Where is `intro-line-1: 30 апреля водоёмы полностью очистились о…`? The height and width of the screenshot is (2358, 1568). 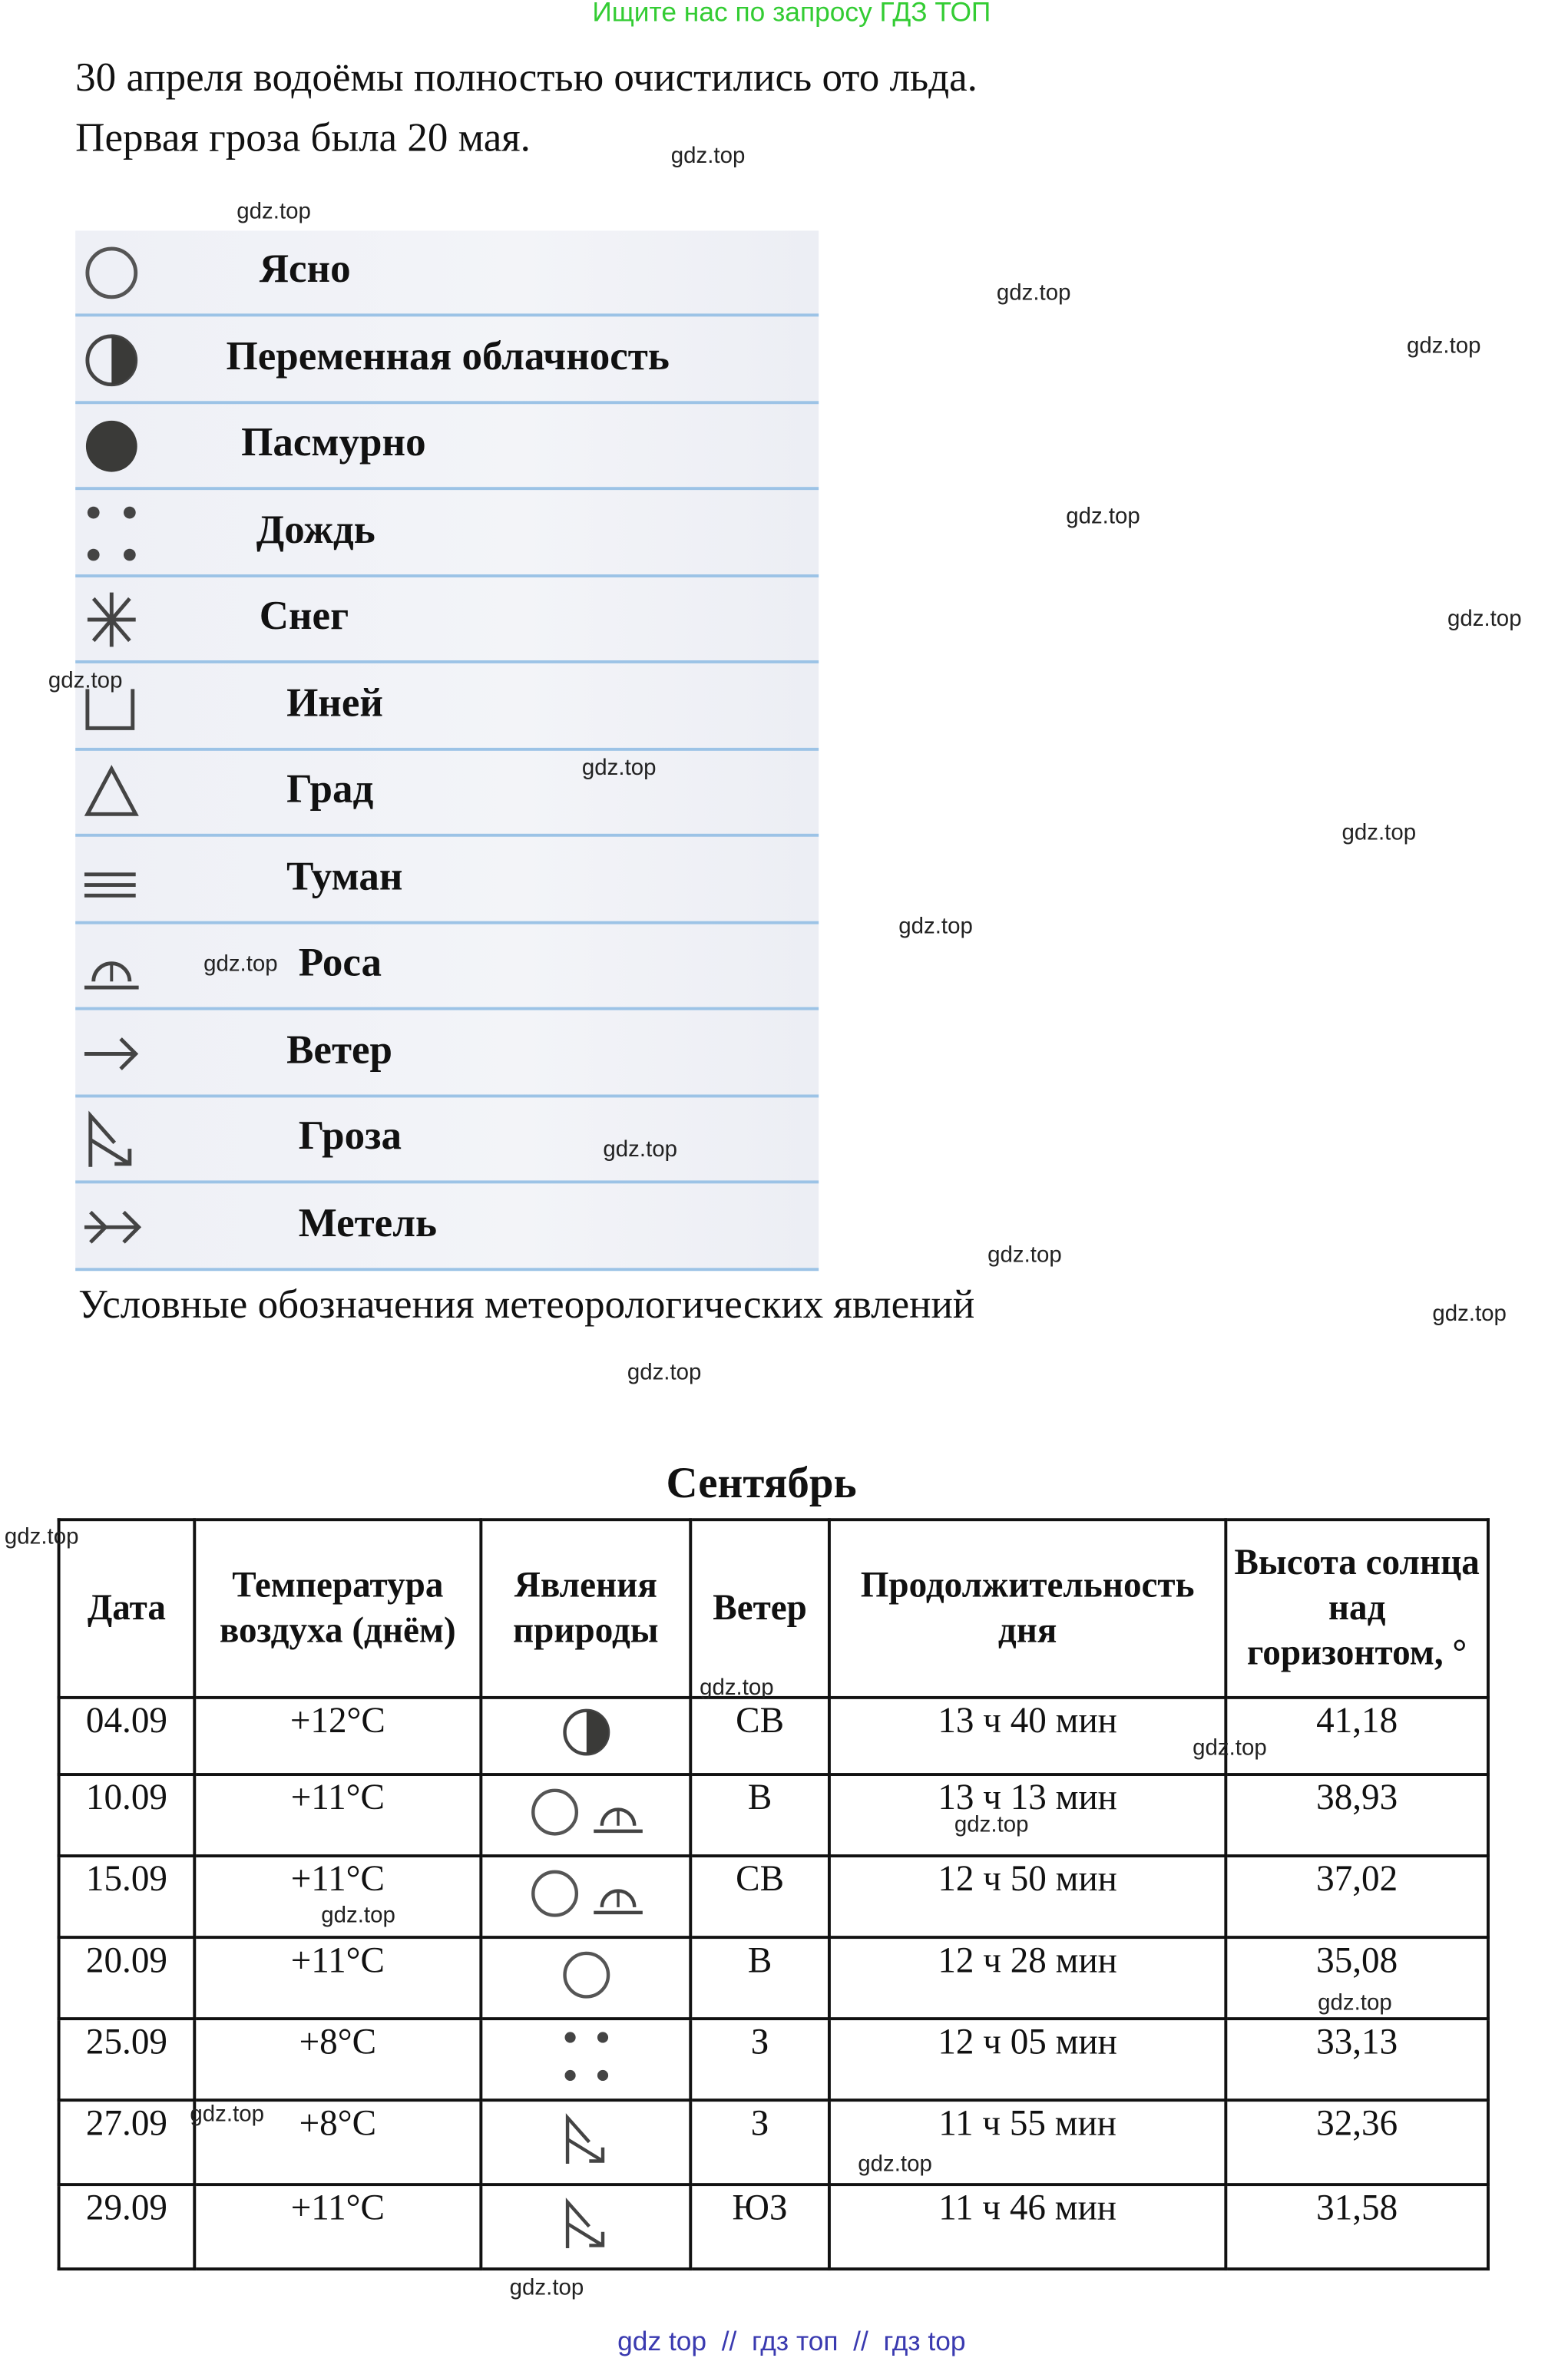
intro-line-1: 30 апреля водоёмы полностью очистились о… is located at coordinates (526, 77).